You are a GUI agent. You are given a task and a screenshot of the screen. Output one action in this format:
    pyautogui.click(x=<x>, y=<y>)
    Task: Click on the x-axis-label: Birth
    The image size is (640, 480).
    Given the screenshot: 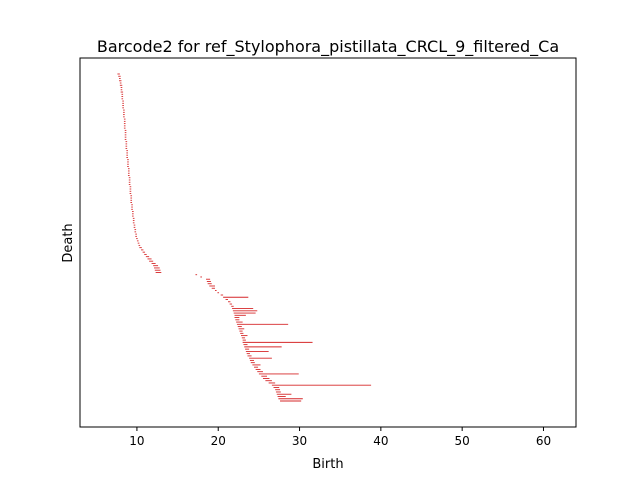 What is the action you would take?
    pyautogui.click(x=327, y=464)
    